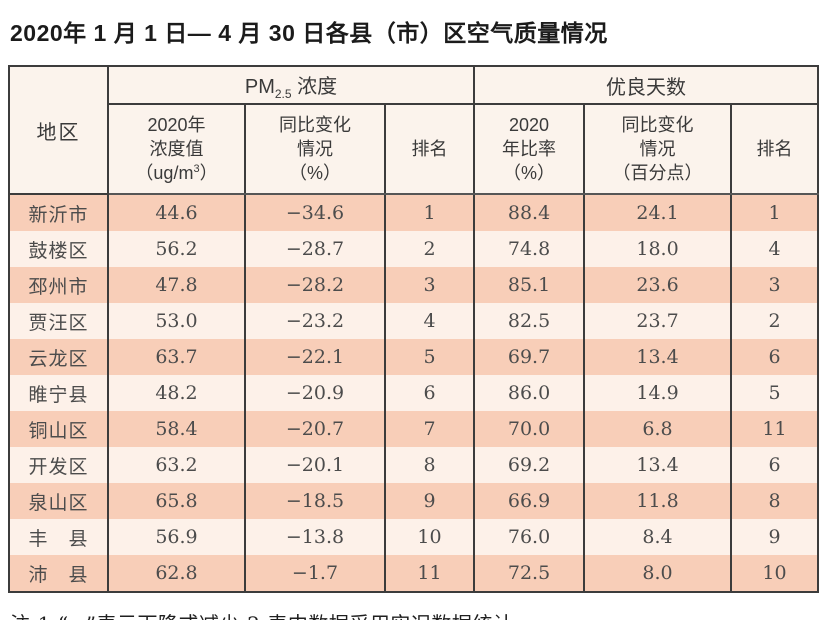 The height and width of the screenshot is (620, 825). What do you see at coordinates (315, 429) in the screenshot?
I see `cell-pm-change: −20.7` at bounding box center [315, 429].